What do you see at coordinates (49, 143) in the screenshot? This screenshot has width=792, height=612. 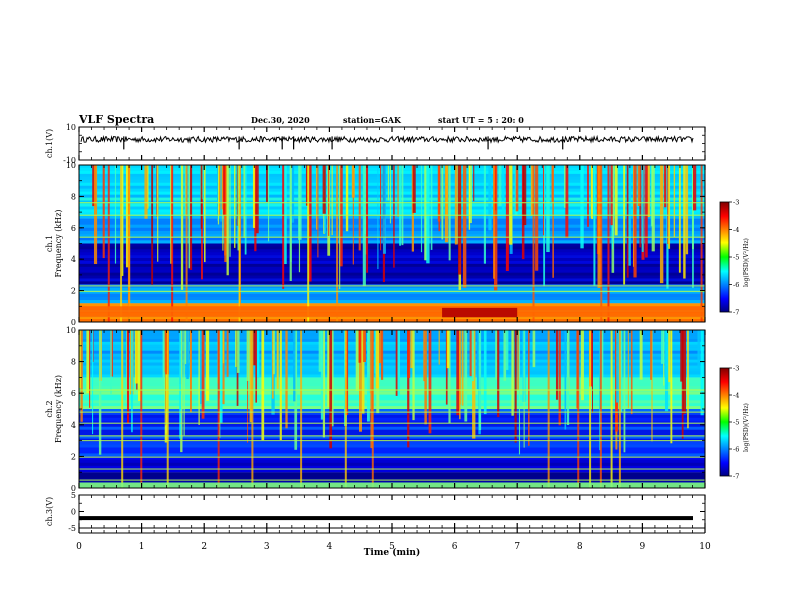 I see `y-axis-label: ch.1(V)` at bounding box center [49, 143].